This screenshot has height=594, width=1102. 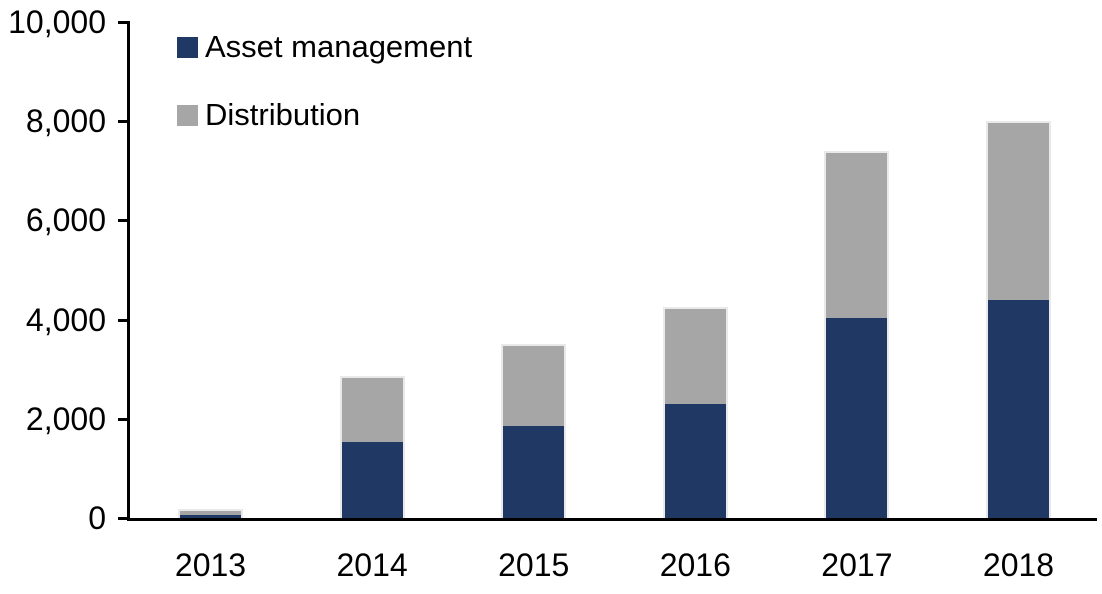 I want to click on bar-2016, so click(x=695, y=412).